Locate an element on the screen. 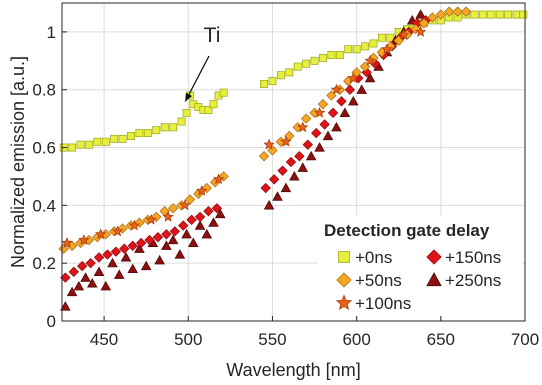 This screenshot has width=542, height=385. legend-entry-3: +250ns is located at coordinates (473, 280).